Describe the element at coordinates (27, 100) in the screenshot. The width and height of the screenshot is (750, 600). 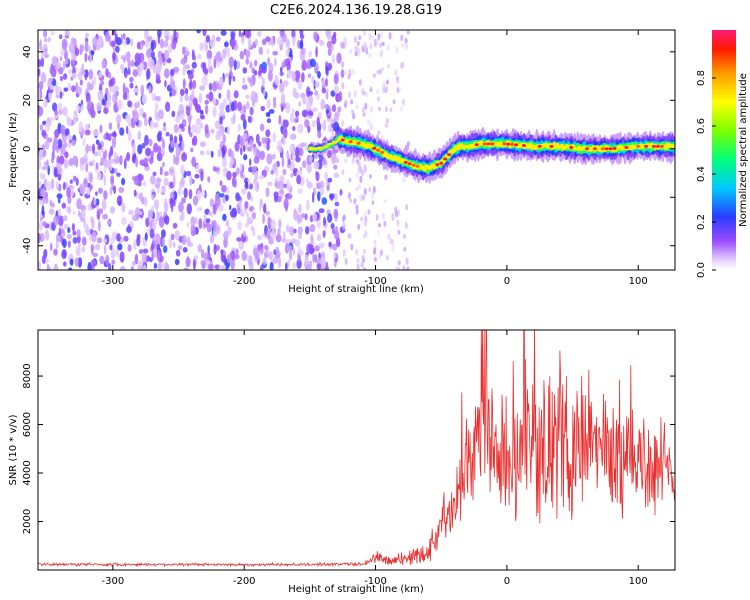
I see `y-tick-label: 20` at that location.